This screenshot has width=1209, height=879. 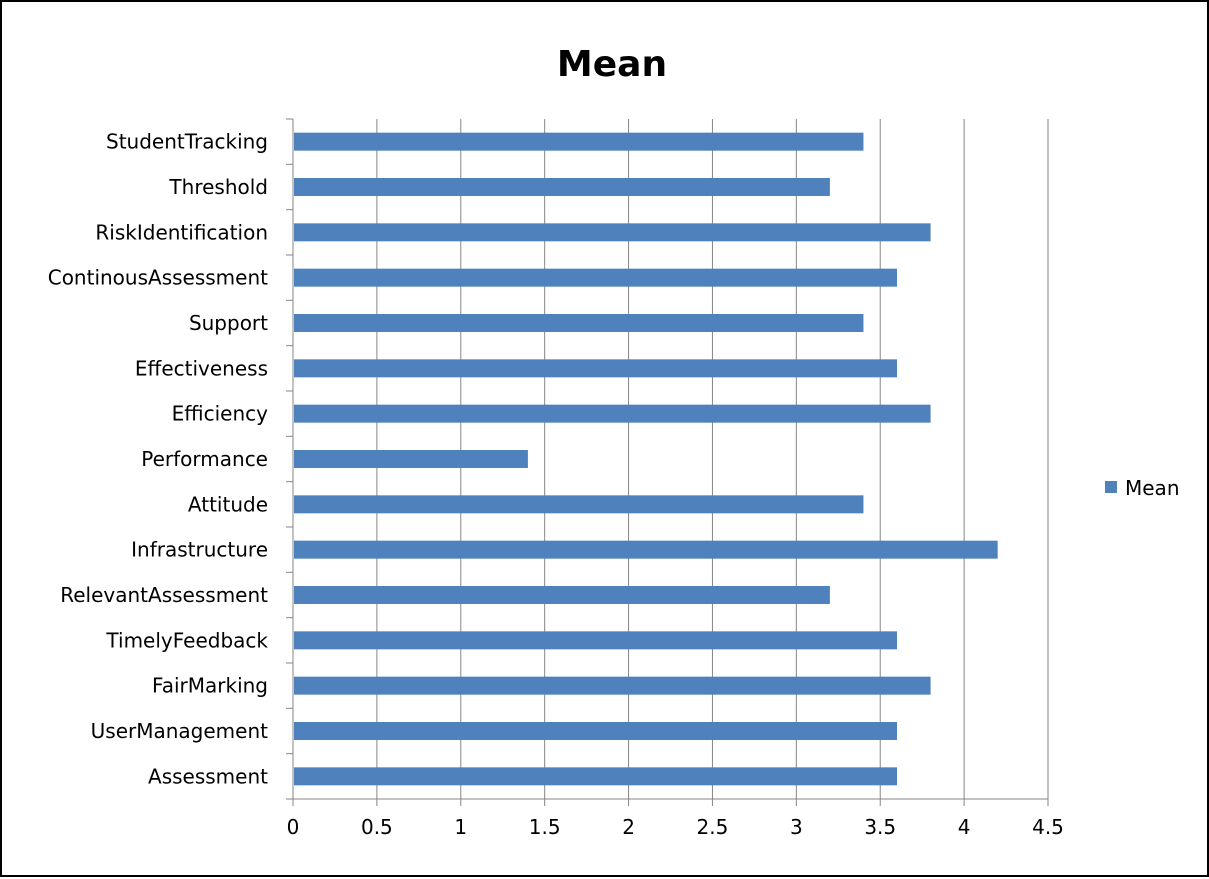 What do you see at coordinates (713, 827) in the screenshot?
I see `x-tick-label: 2.5` at bounding box center [713, 827].